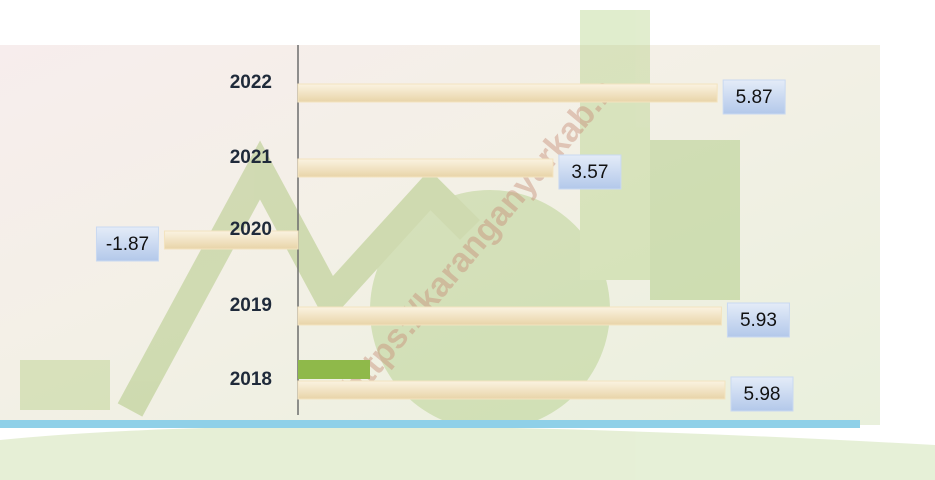  What do you see at coordinates (251, 157) in the screenshot?
I see `category-label: 2021` at bounding box center [251, 157].